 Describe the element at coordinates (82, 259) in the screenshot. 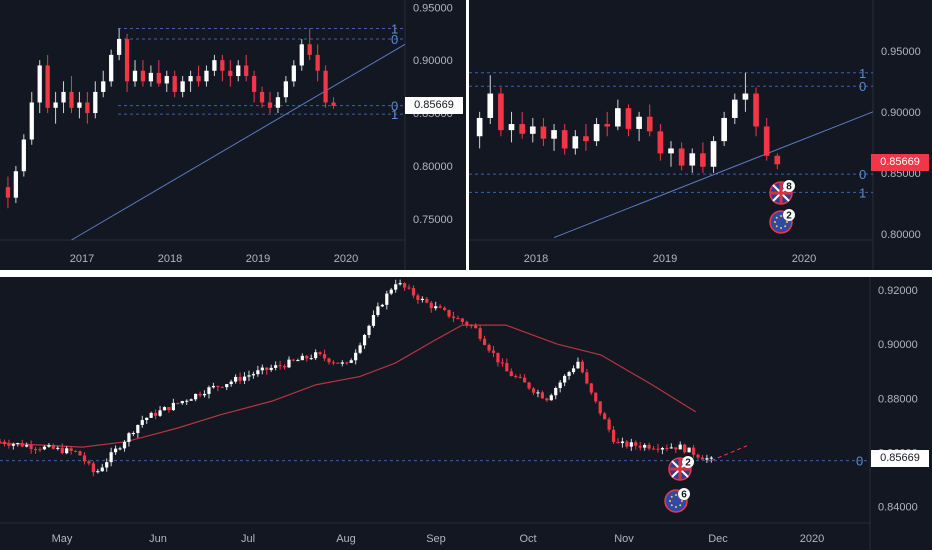

I see `x-tick-label: 2017` at that location.